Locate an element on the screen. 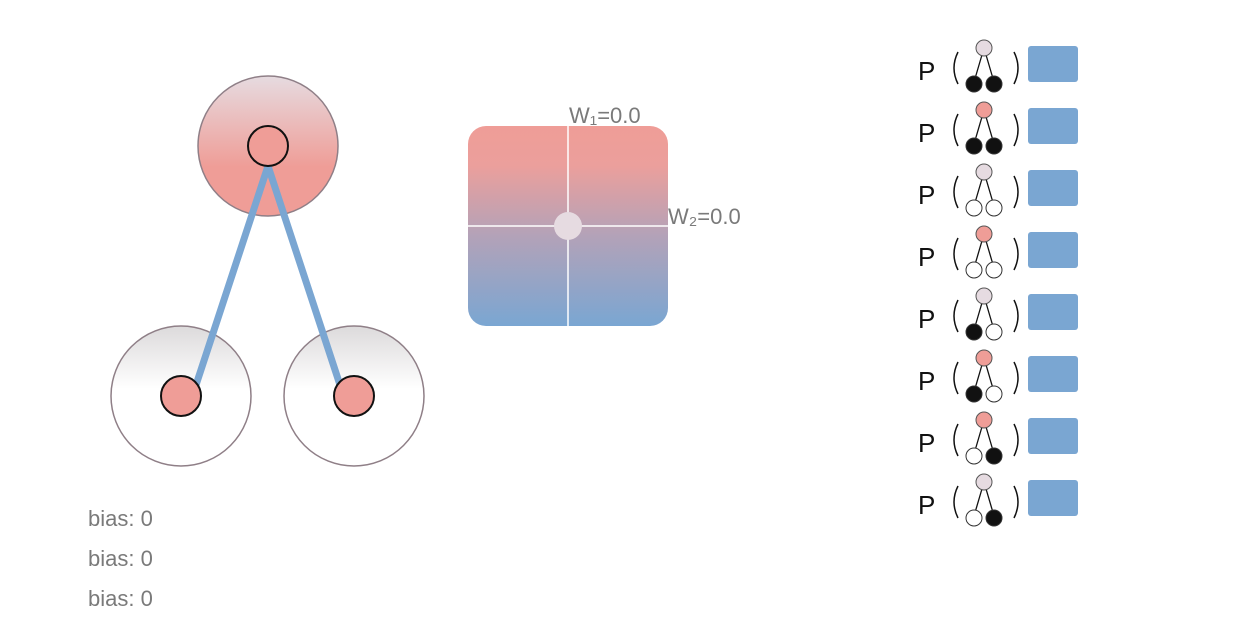 The image size is (1256, 640). w1-label: W₁=0.0 is located at coordinates (605, 115).